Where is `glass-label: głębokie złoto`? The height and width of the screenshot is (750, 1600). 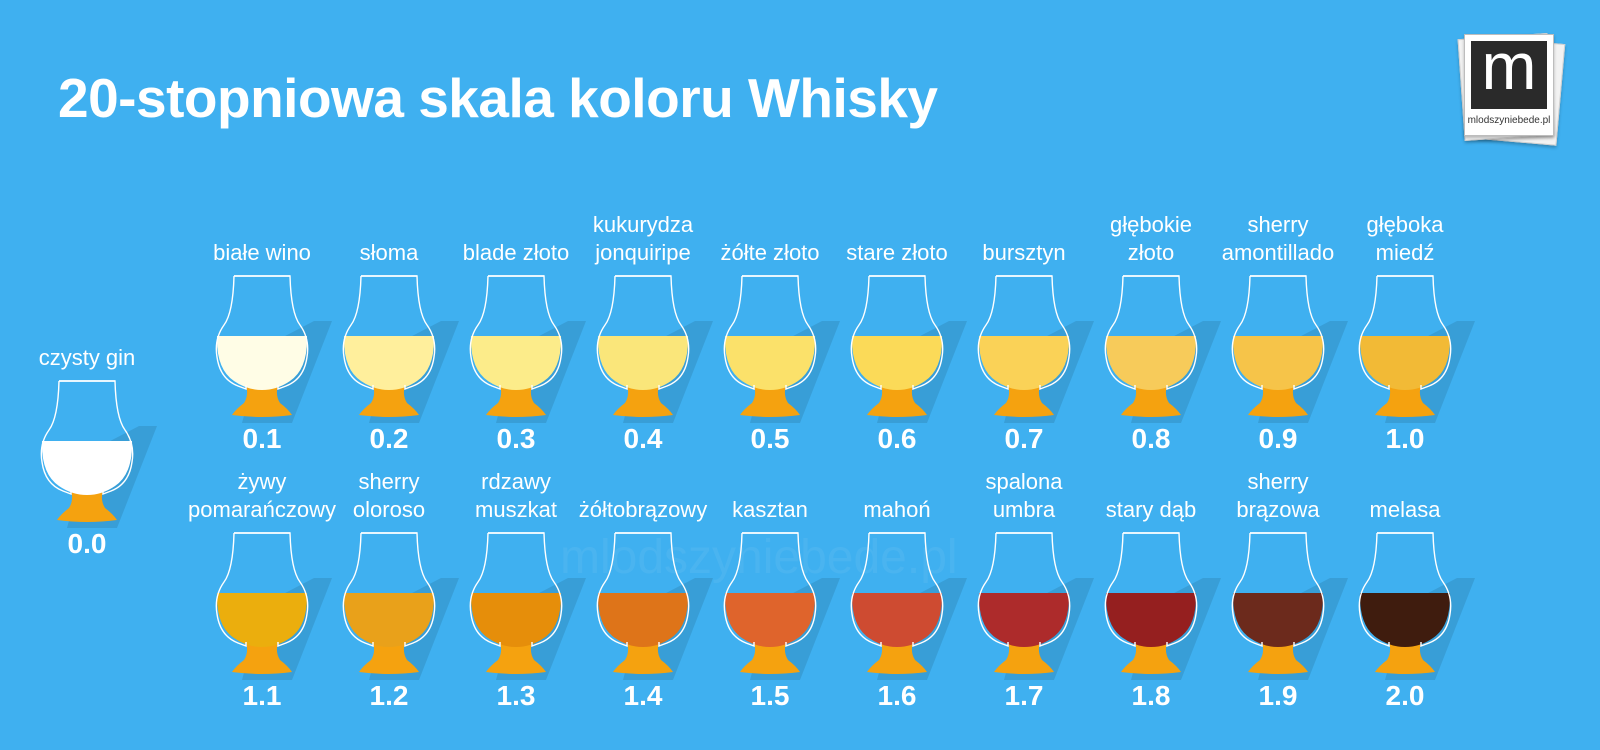 glass-label: głębokie złoto is located at coordinates (1151, 239).